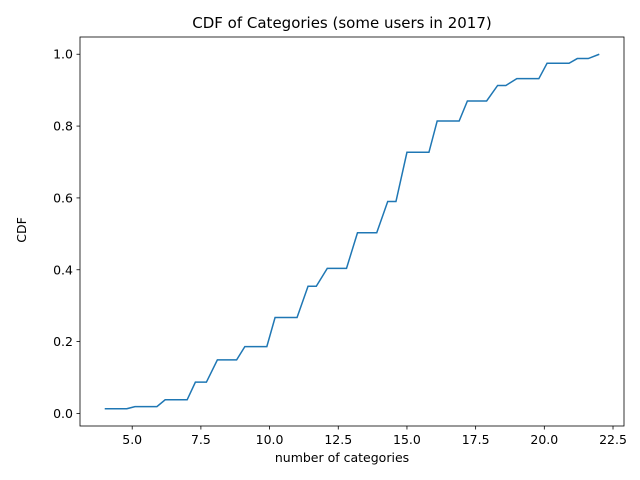 This screenshot has width=640, height=480. I want to click on chart-title: CDF of Categories (some users in 2017), so click(342, 23).